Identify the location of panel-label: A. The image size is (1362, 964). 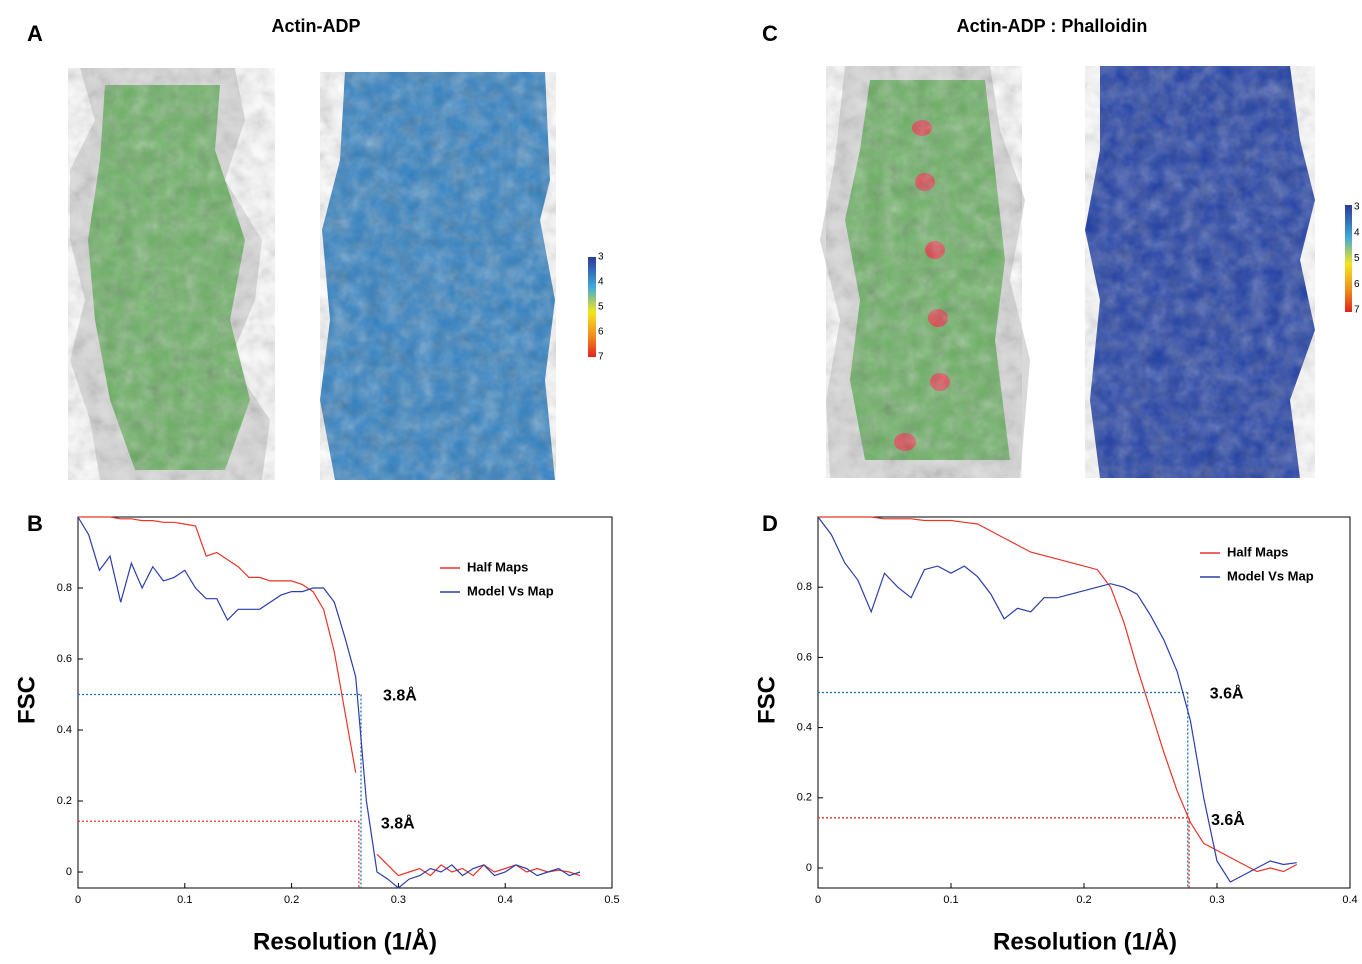
(35, 33).